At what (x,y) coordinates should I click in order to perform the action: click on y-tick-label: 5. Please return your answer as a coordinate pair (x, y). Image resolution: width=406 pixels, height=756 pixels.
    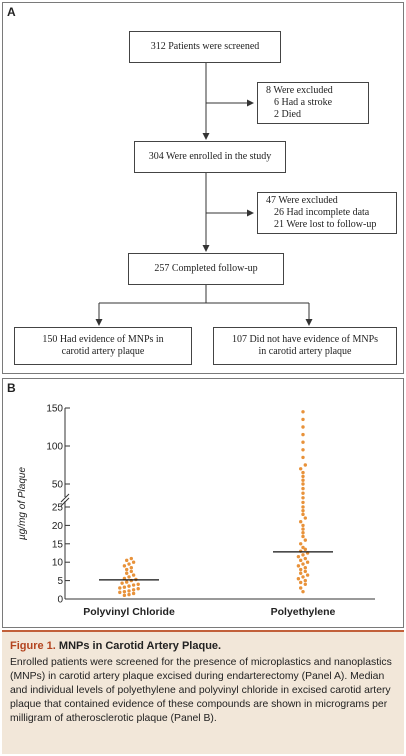
    Looking at the image, I should click on (60, 581).